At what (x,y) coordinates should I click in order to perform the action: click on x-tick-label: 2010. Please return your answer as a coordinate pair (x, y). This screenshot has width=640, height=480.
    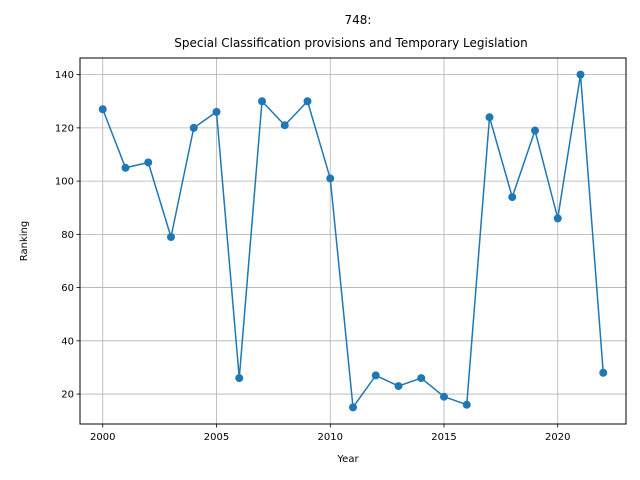
    Looking at the image, I should click on (330, 437).